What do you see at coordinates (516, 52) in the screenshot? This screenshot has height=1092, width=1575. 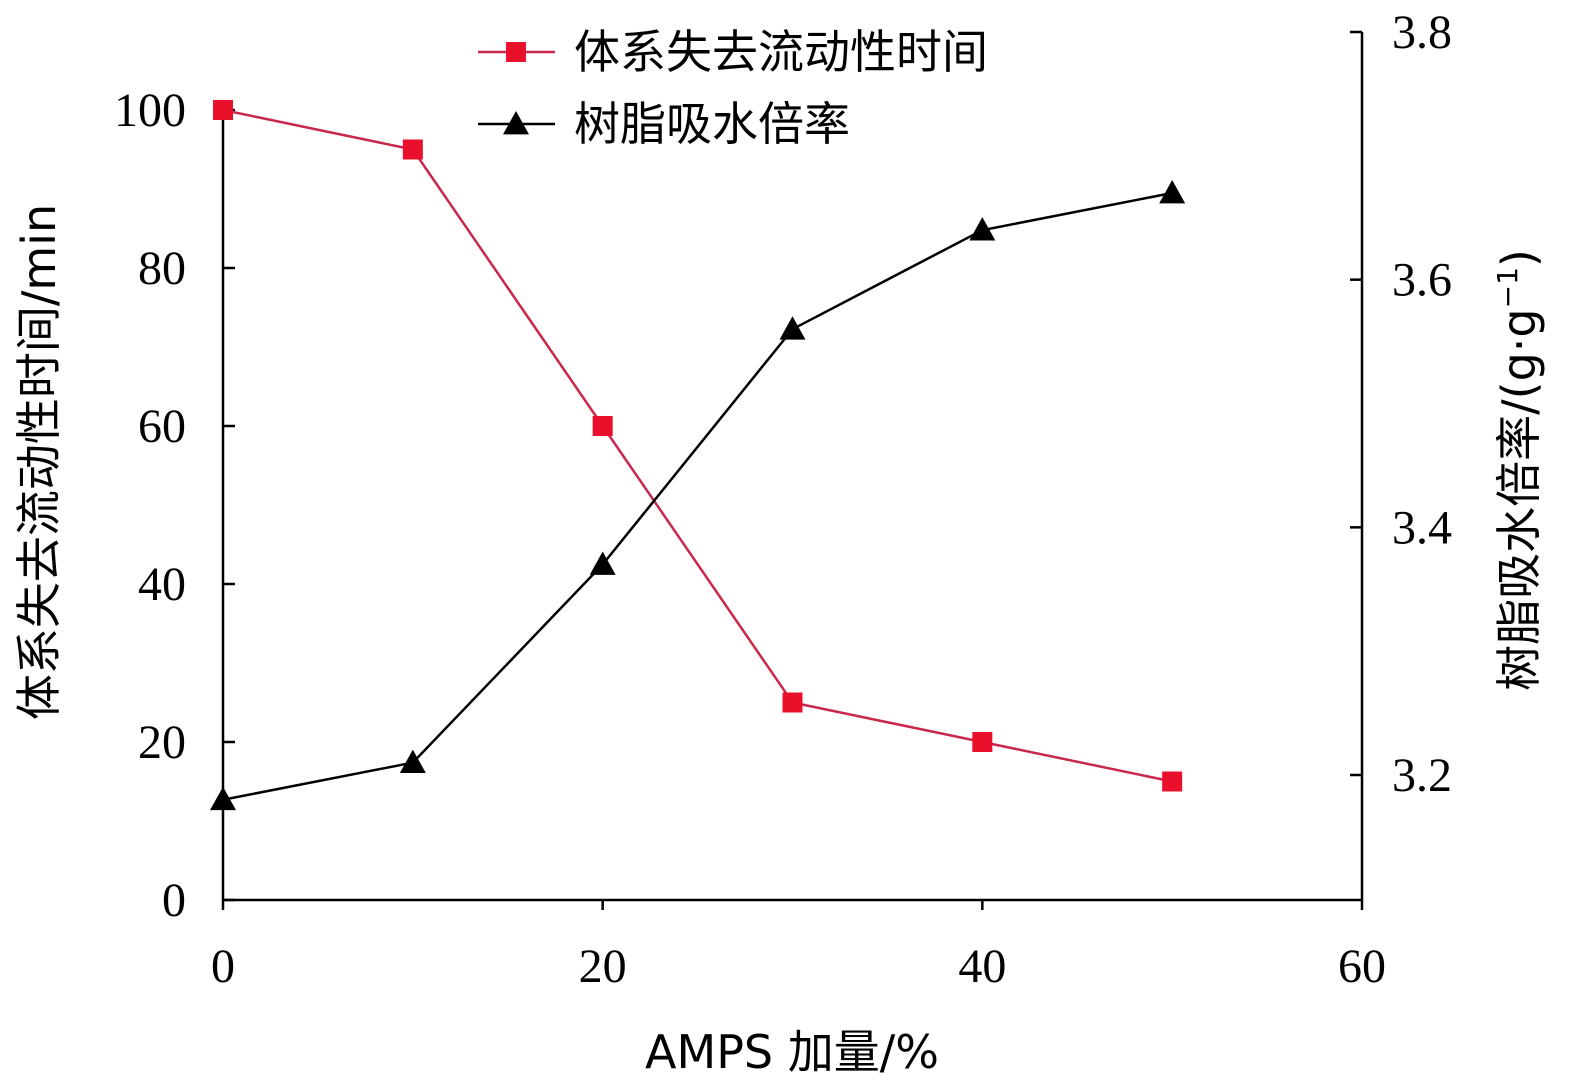 I see `legend-marker-square` at bounding box center [516, 52].